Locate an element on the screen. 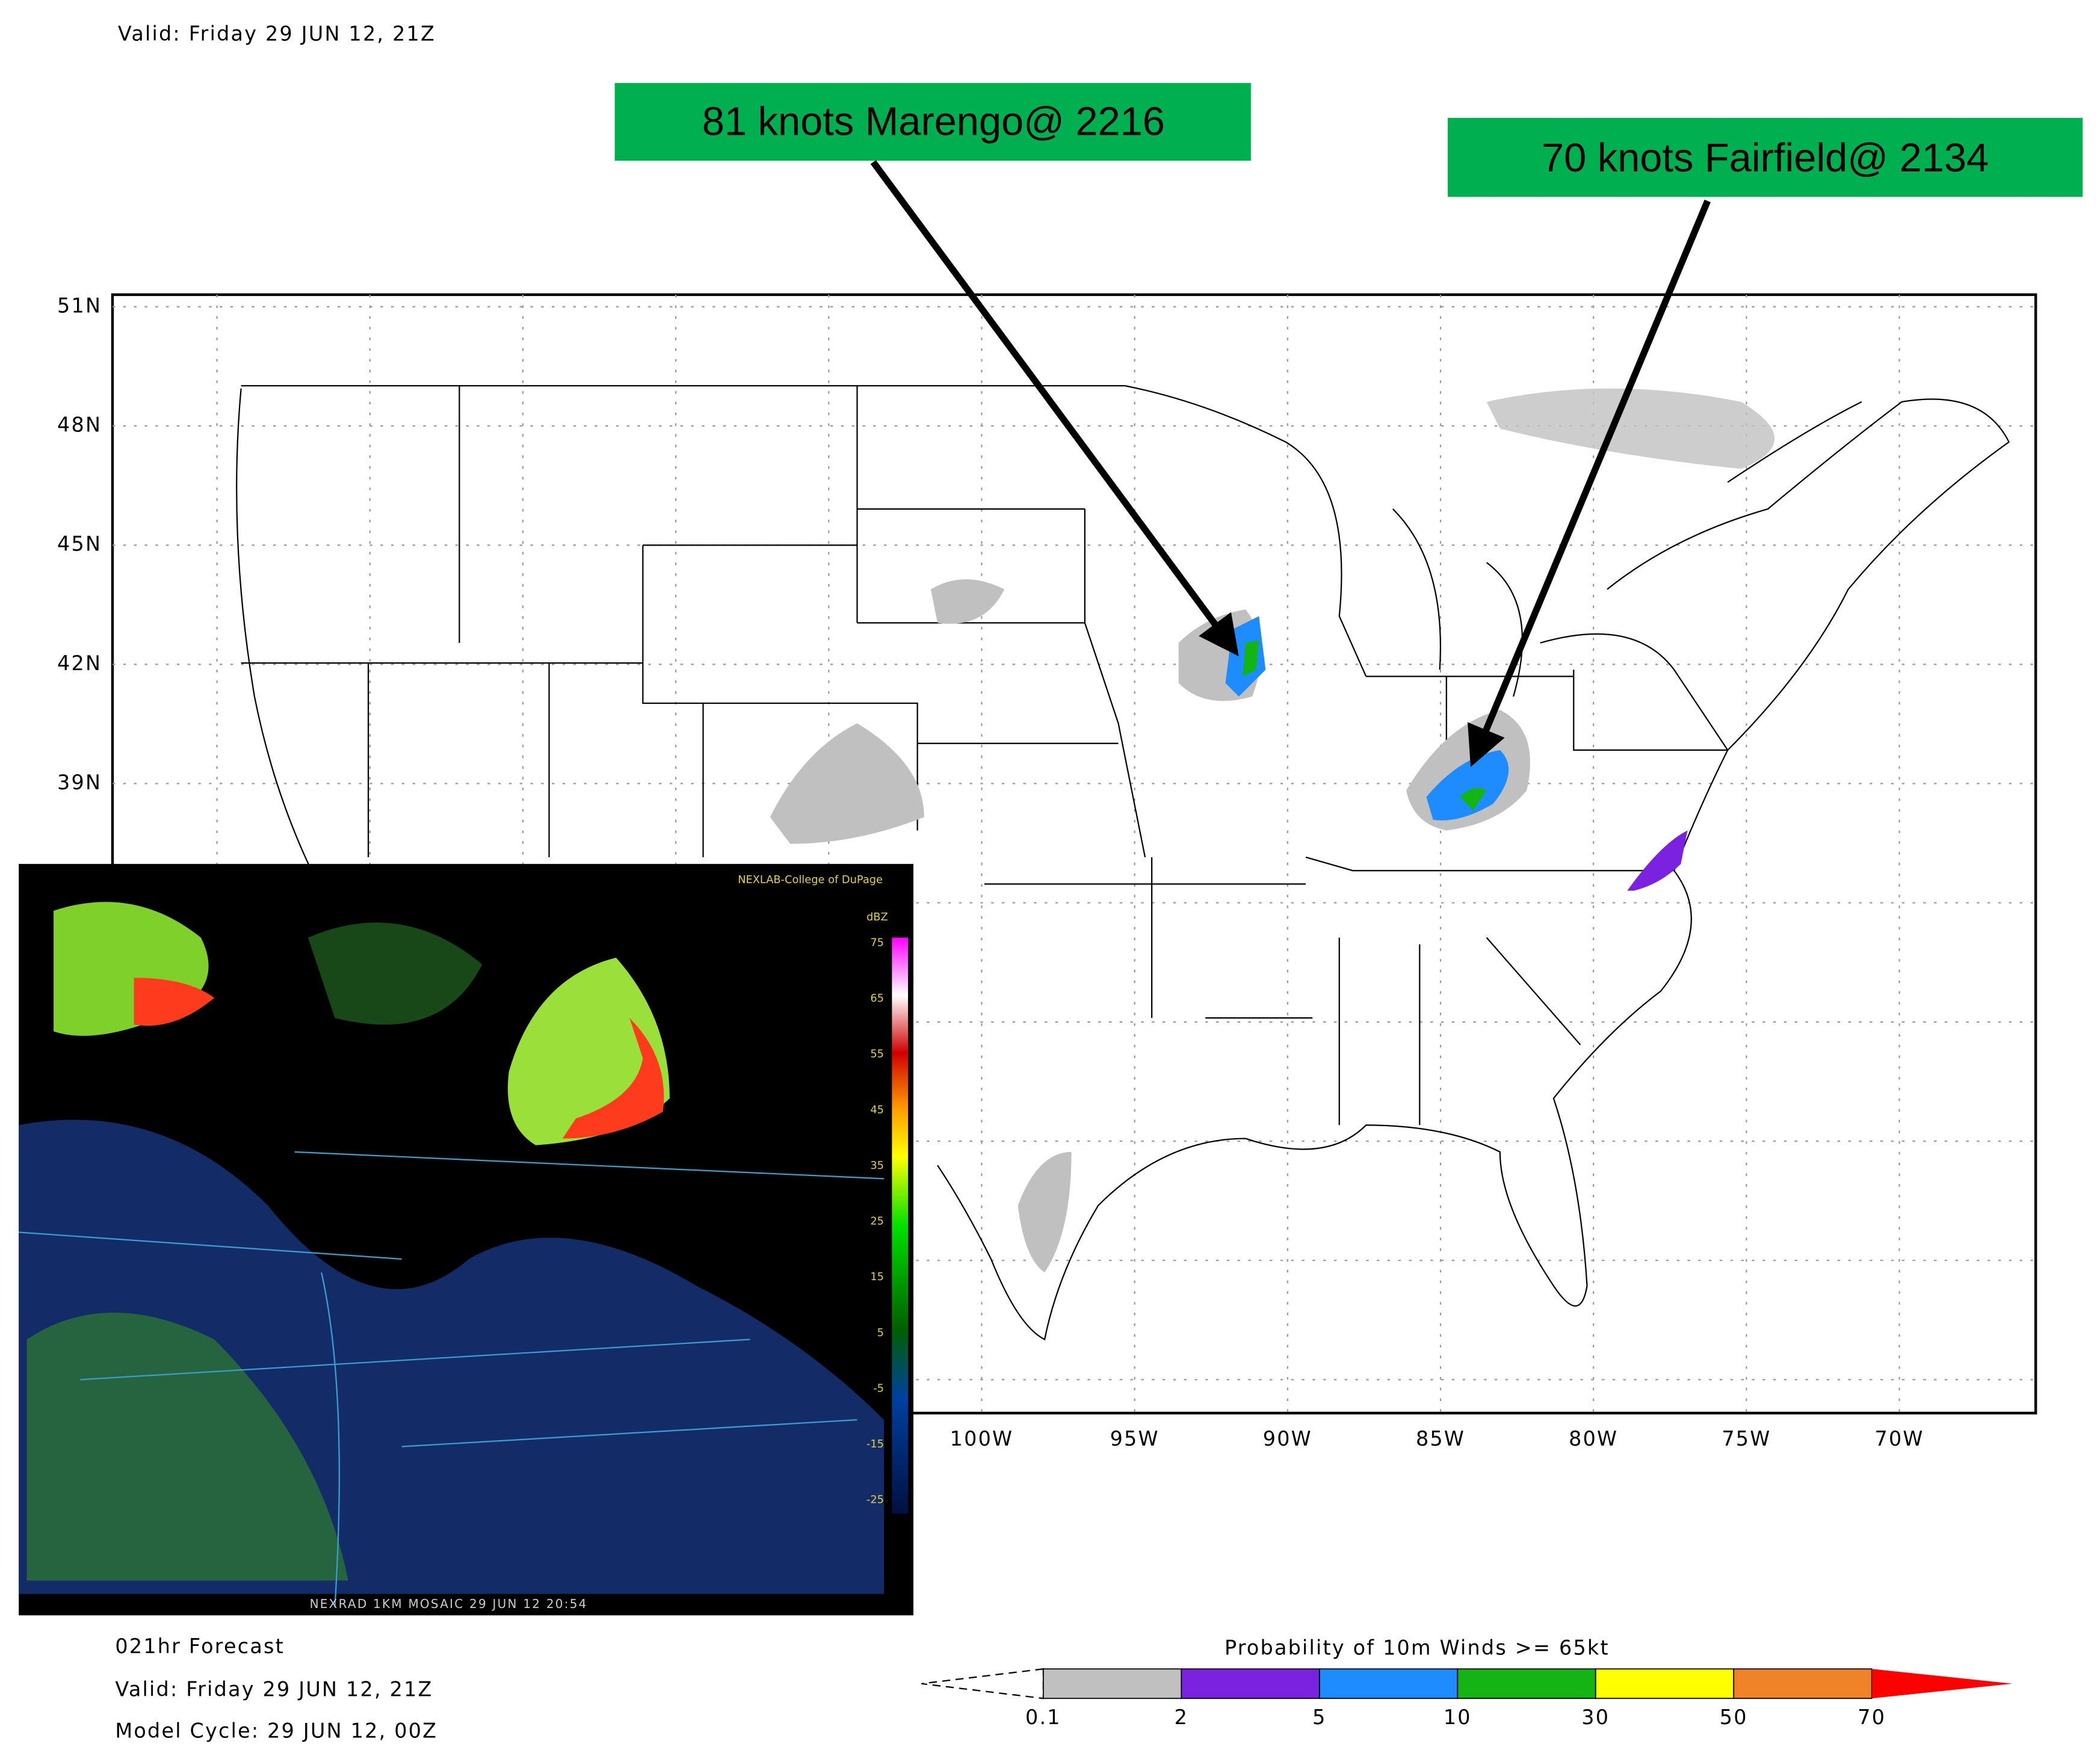 The image size is (2100, 1756). lon-label: 70W is located at coordinates (1900, 1438).